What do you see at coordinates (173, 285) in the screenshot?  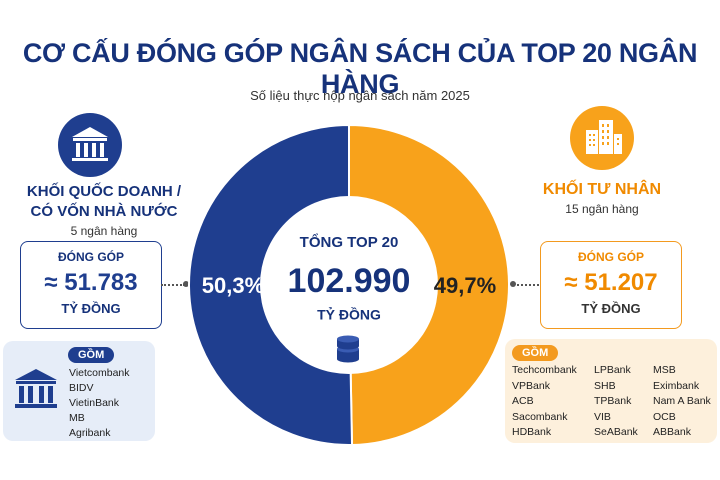 I see `left-connector-line` at bounding box center [173, 285].